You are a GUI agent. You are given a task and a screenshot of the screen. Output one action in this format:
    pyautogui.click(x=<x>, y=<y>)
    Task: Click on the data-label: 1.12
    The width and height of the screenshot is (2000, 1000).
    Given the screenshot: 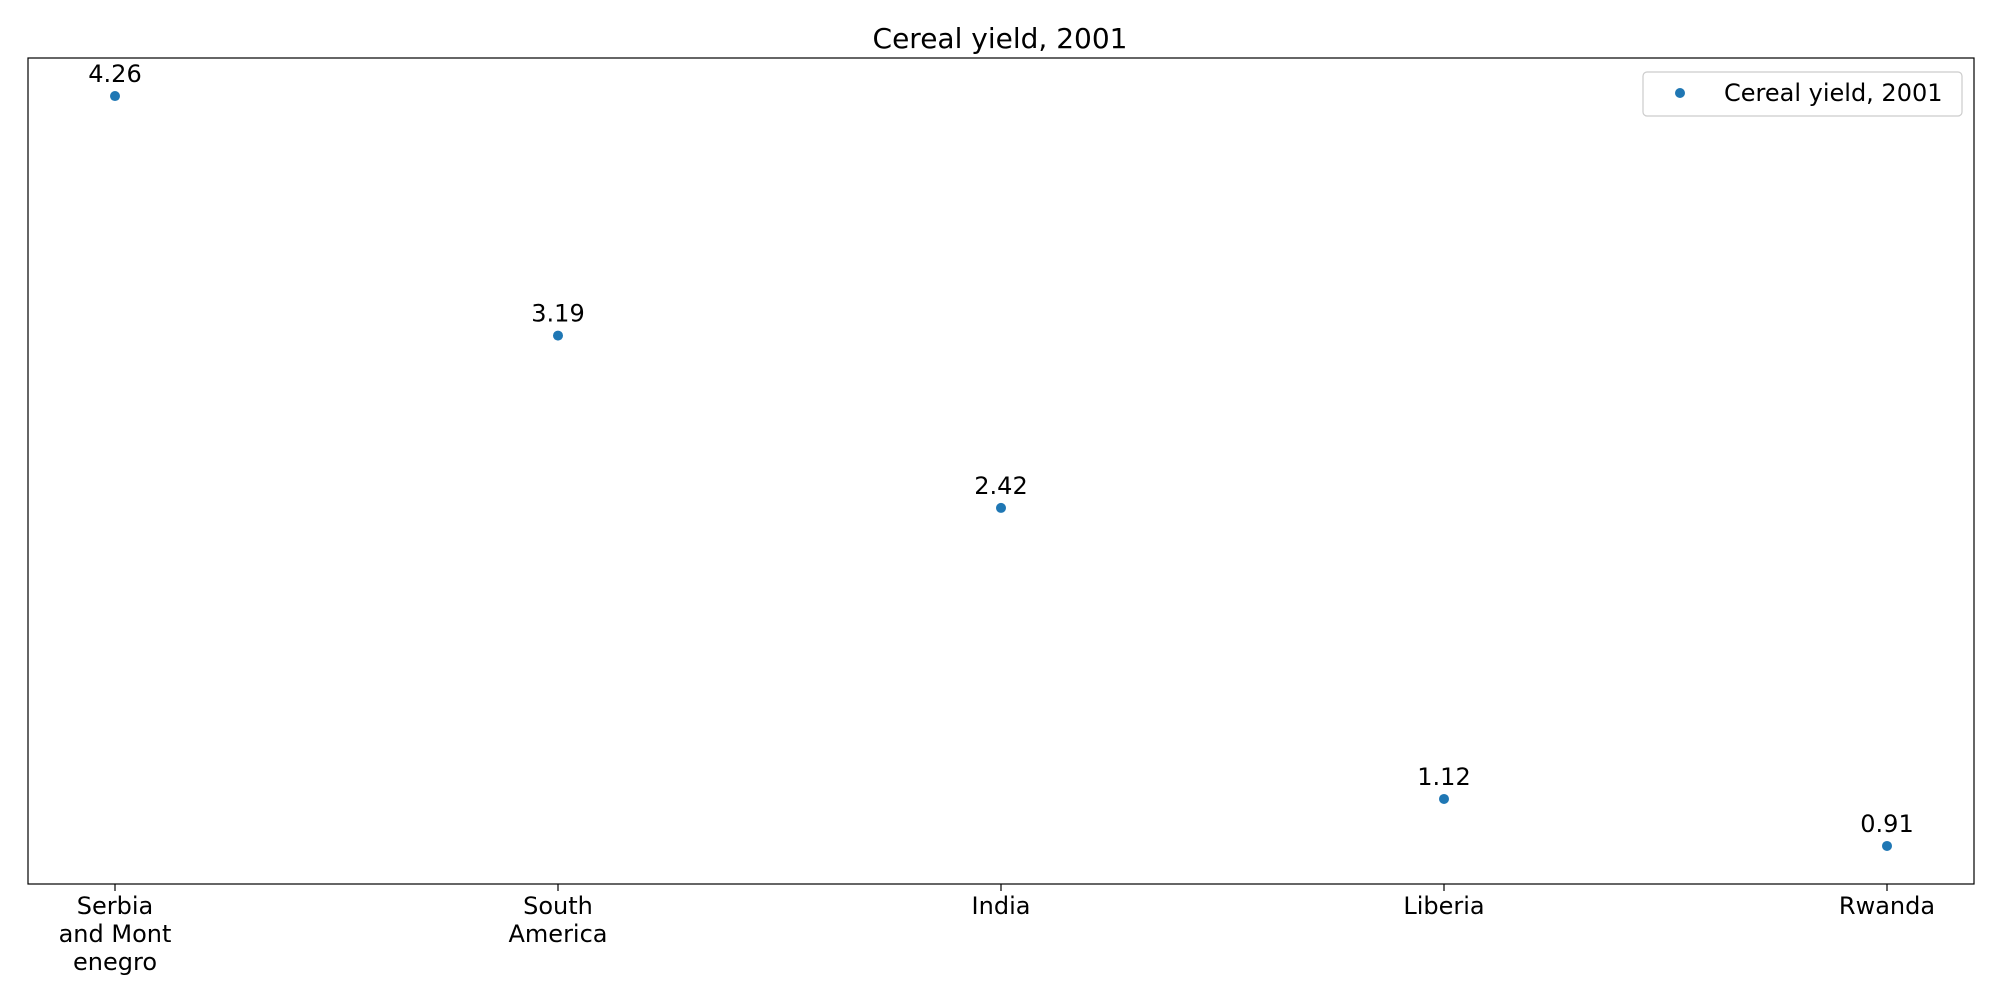 What is the action you would take?
    pyautogui.click(x=1443, y=777)
    